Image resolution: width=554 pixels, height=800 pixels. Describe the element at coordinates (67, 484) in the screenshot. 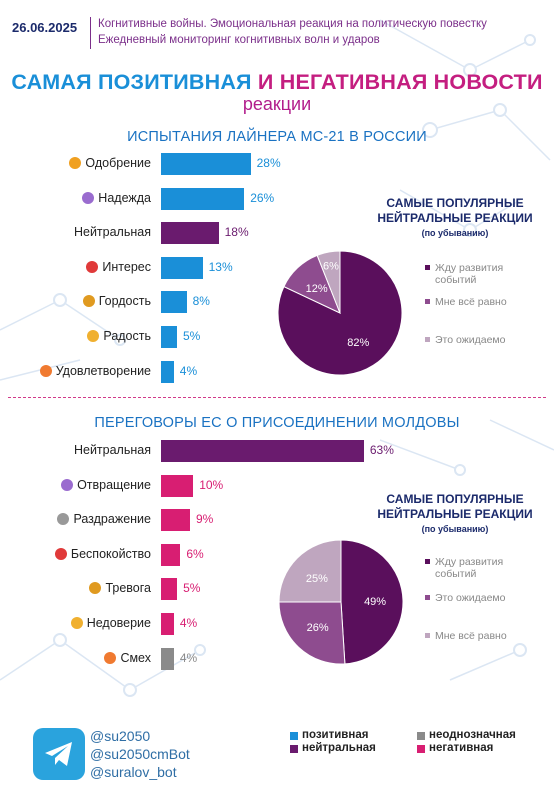

I see `disgust-icon` at that location.